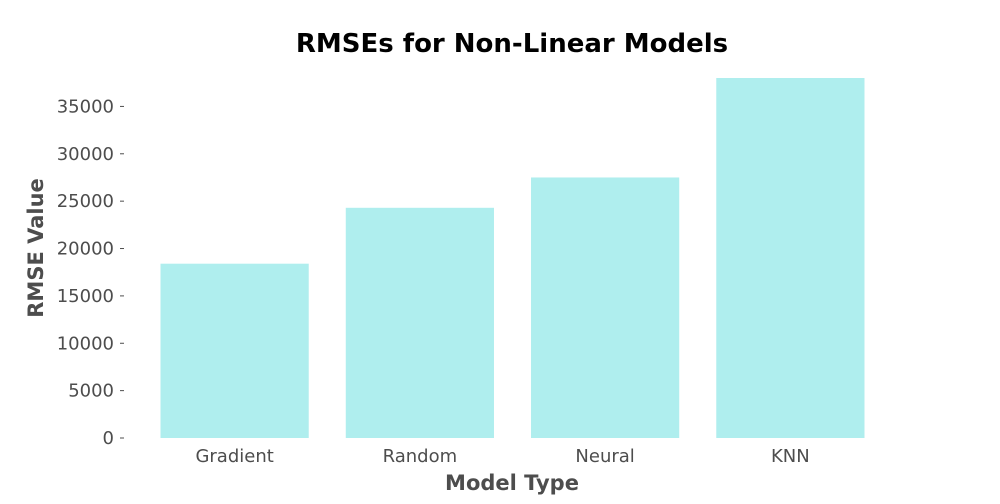 This screenshot has width=1000, height=504. What do you see at coordinates (108, 438) in the screenshot?
I see `y-tick-label: 0` at bounding box center [108, 438].